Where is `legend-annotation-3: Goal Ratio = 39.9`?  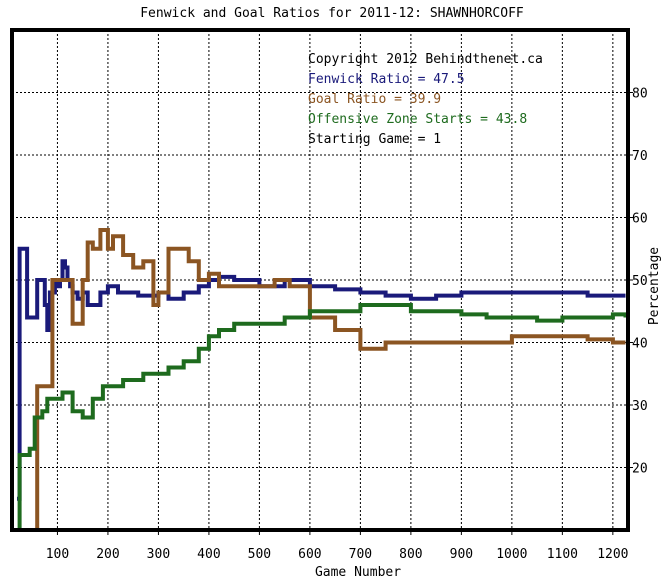
legend-annotation-3: Goal Ratio = 39.9 is located at coordinates (374, 99).